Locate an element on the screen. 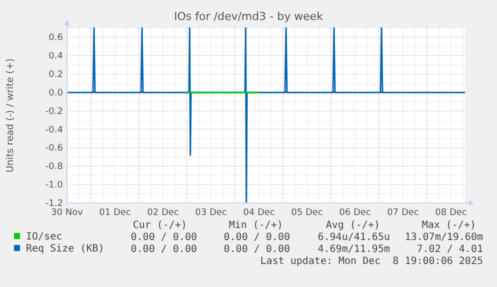 The height and width of the screenshot is (287, 497). legend-label: IO/sec is located at coordinates (44, 237).